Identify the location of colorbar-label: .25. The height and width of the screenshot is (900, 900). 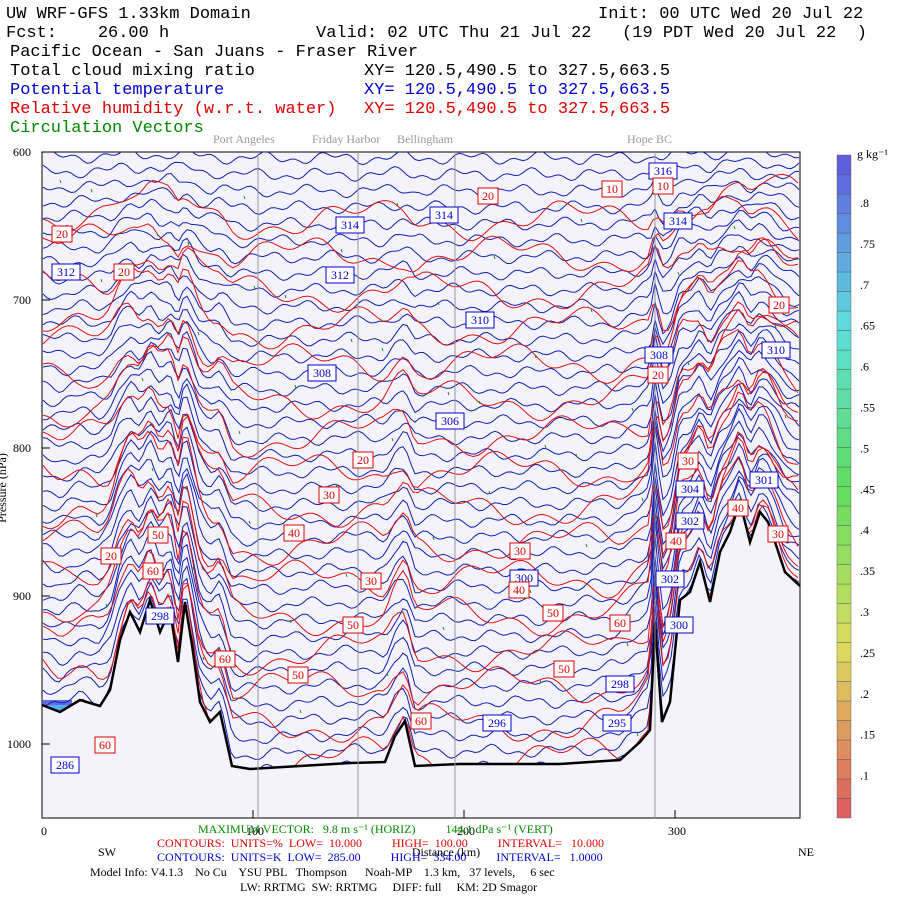
(867, 653).